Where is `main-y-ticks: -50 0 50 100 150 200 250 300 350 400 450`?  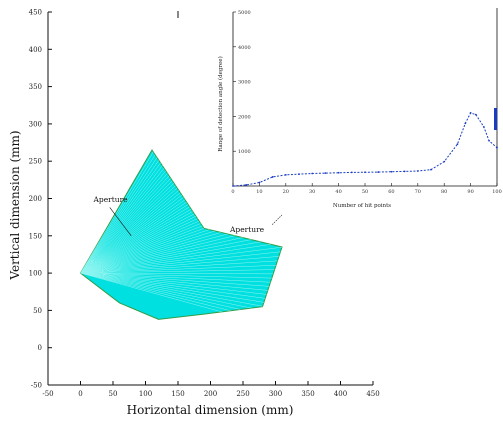
main-y-ticks: -50 0 50 100 150 200 250 300 350 400 450 is located at coordinates (40, 199).